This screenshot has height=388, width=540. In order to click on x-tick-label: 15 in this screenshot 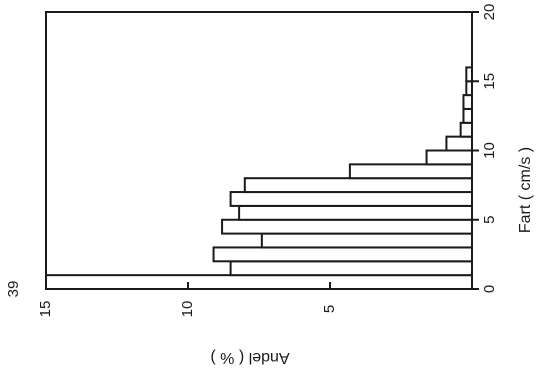, I will do `click(489, 81)`.